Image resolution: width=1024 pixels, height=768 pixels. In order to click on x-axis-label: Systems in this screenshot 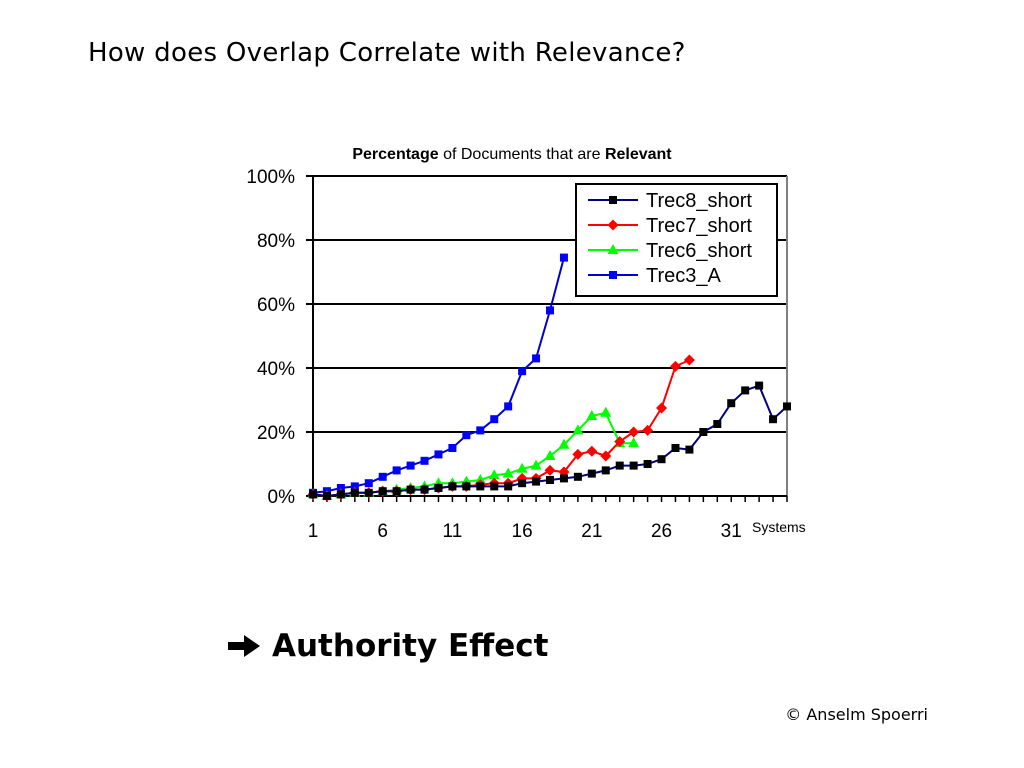, I will do `click(779, 527)`.